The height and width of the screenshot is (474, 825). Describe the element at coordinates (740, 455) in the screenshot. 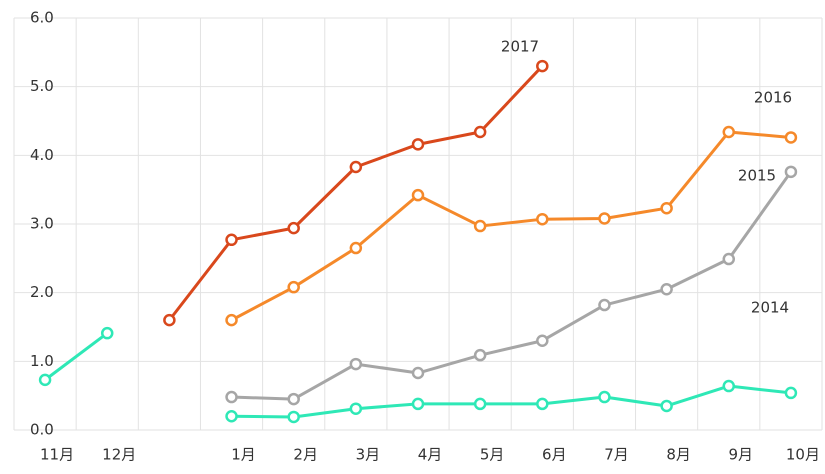

I see `x-tick-label: 9月` at that location.